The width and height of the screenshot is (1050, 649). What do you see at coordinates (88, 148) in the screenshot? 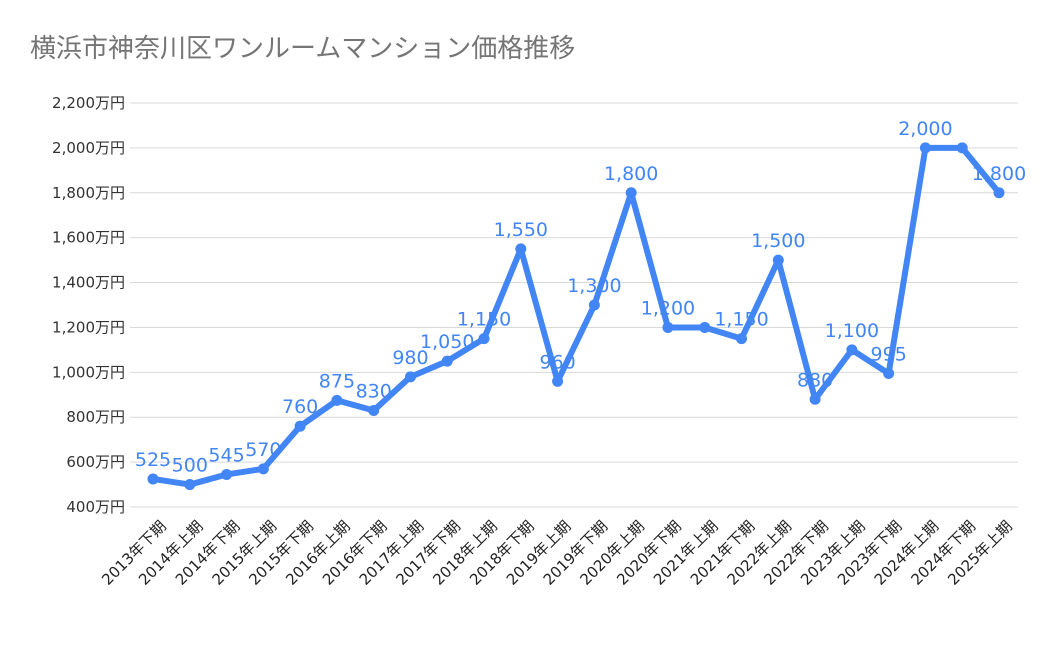
I see `y-tick-label: 2,000万円` at bounding box center [88, 148].